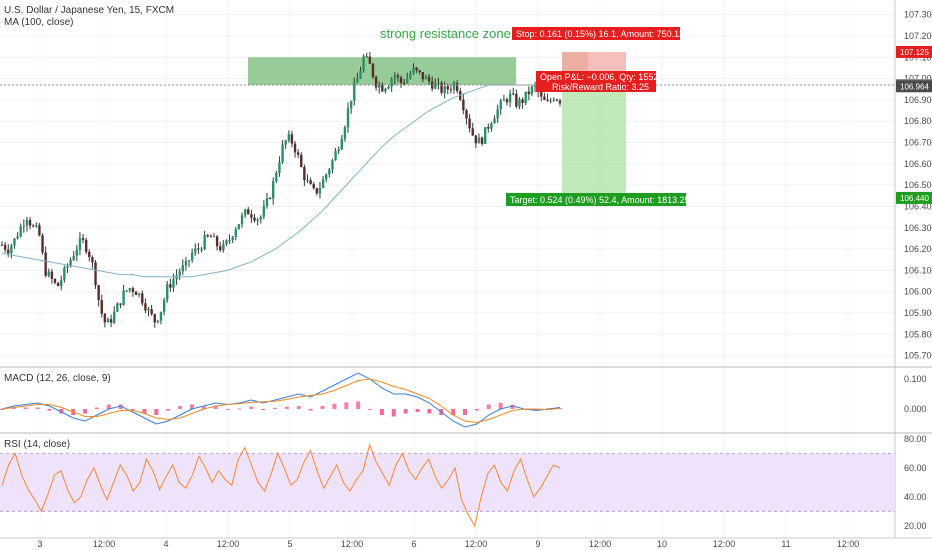 This screenshot has height=550, width=932. Describe the element at coordinates (918, 36) in the screenshot. I see `price-tick-label: 107.200` at that location.